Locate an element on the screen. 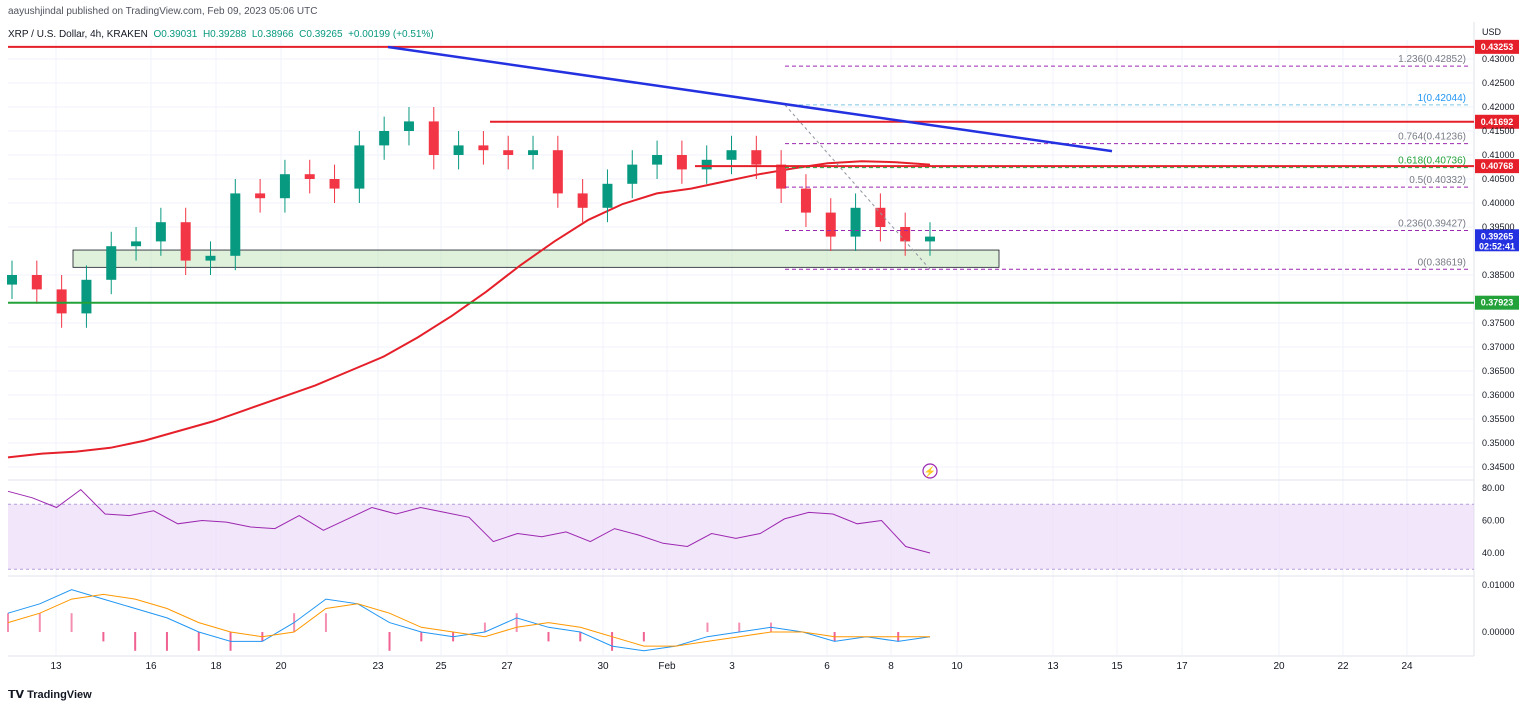 Image resolution: width=1536 pixels, height=708 pixels. date-tick-label: 16 is located at coordinates (151, 666).